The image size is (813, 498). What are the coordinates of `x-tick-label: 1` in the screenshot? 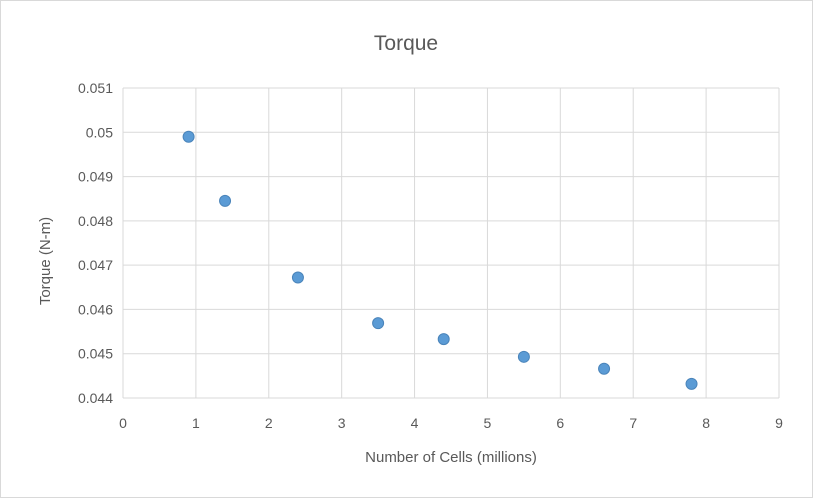 It's located at (196, 423).